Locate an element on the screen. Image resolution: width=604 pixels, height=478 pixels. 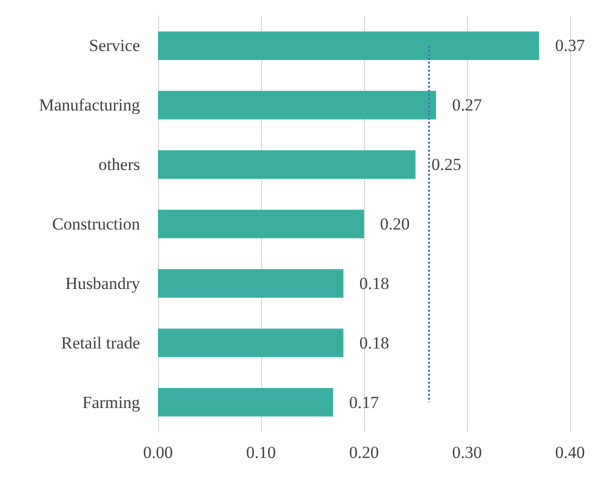
y-tick-label: Service is located at coordinates (114, 46).